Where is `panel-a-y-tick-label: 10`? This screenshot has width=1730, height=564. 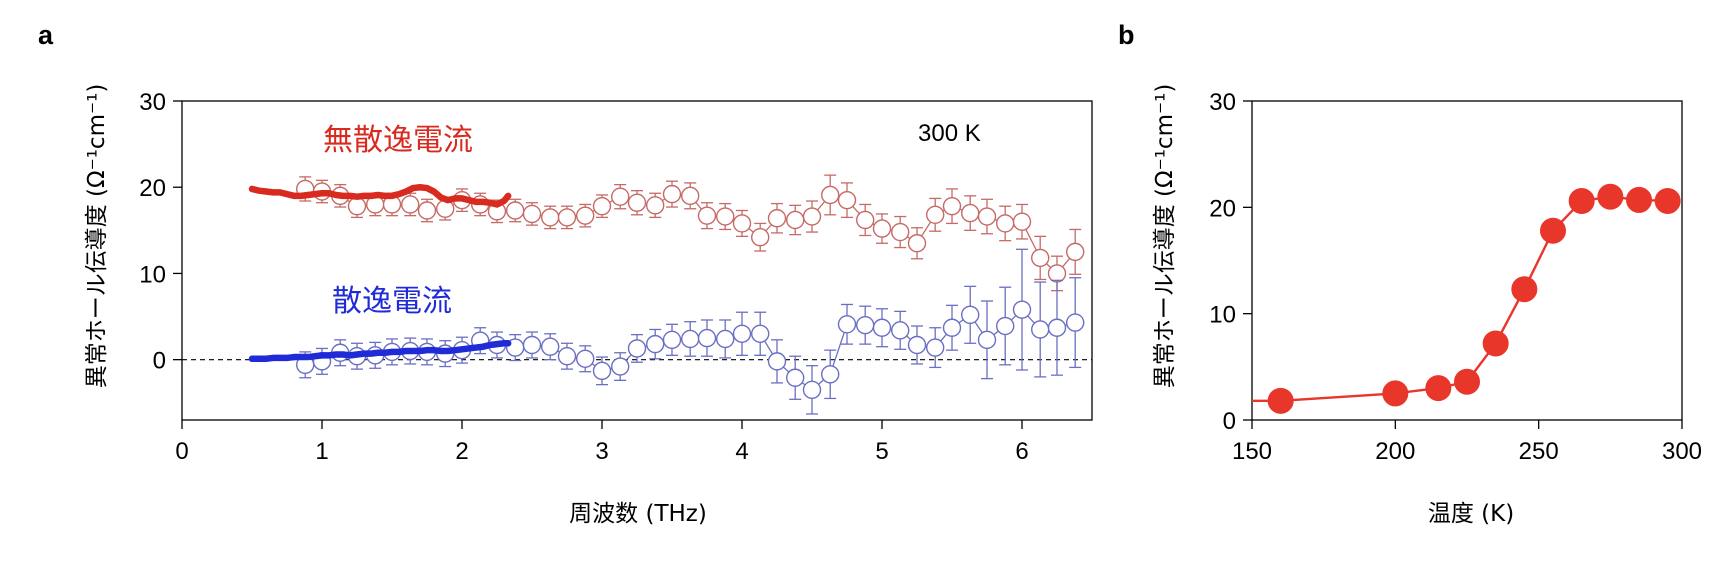 panel-a-y-tick-label: 10 is located at coordinates (152, 274).